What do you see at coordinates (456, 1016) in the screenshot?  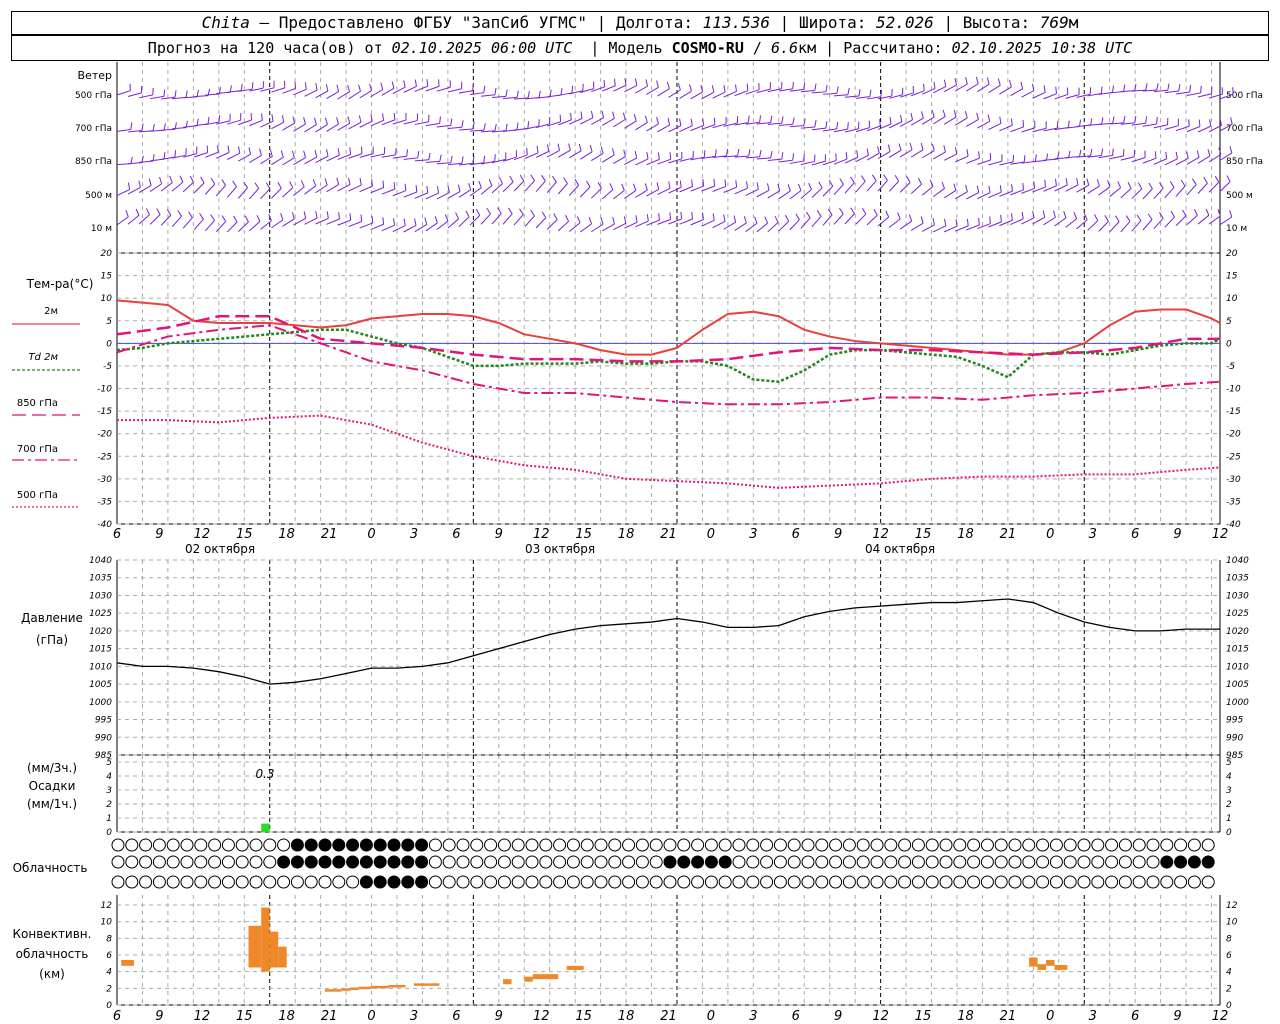 I see `time-tick-label: 6` at bounding box center [456, 1016].